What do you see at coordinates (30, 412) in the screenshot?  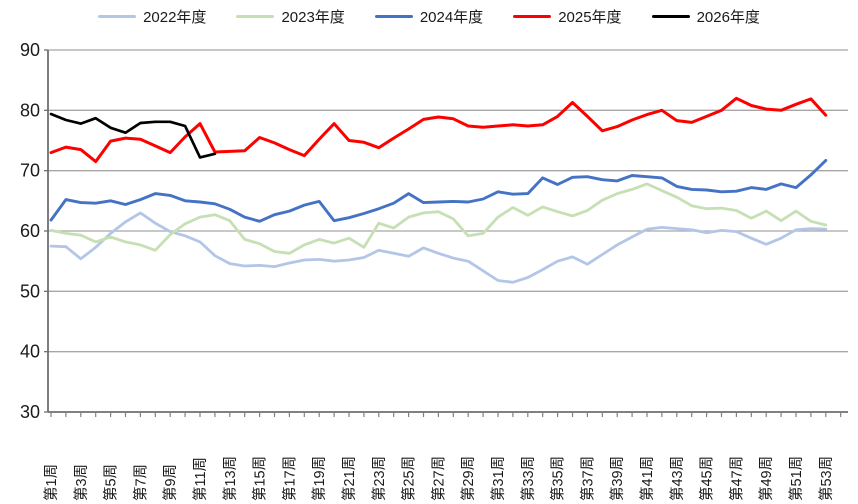 I see `y-tick-label-30: 30` at bounding box center [30, 412].